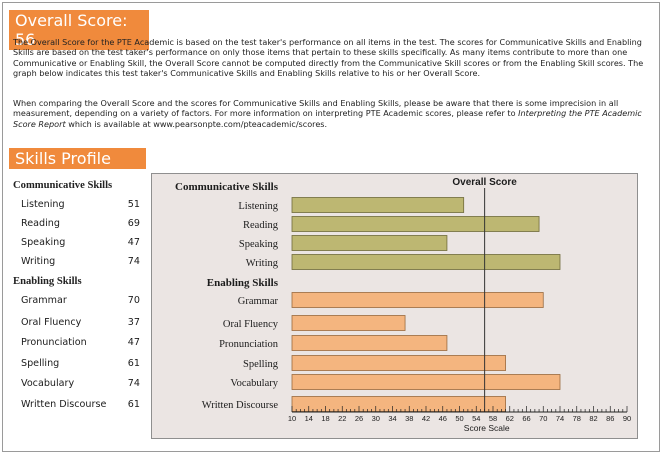  Describe the element at coordinates (342, 418) in the screenshot. I see `x-axis-tick-label: 22` at that location.